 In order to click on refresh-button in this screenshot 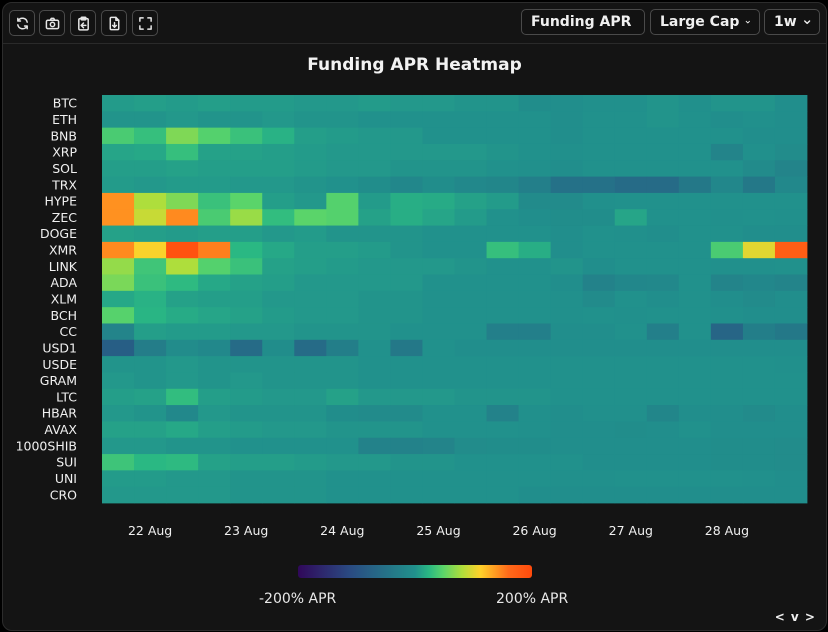, I will do `click(22, 23)`.